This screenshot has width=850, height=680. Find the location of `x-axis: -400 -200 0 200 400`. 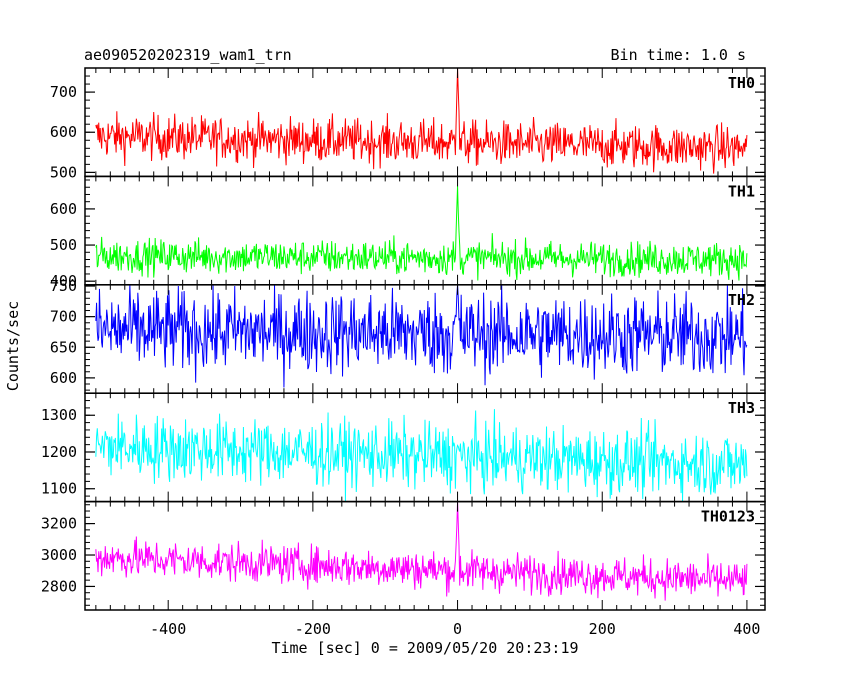

x-axis: -400 -200 0 200 400 is located at coordinates (455, 629).